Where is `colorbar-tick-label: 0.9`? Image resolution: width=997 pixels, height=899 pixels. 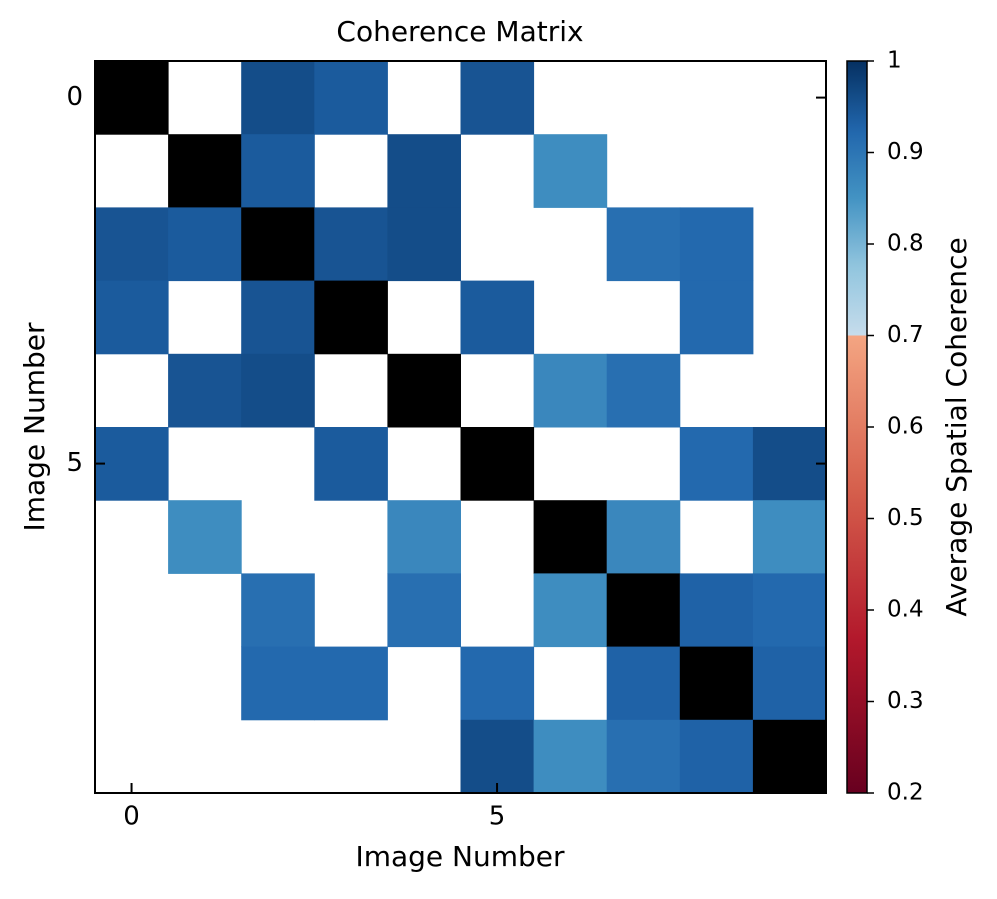 colorbar-tick-label: 0.9 is located at coordinates (905, 152).